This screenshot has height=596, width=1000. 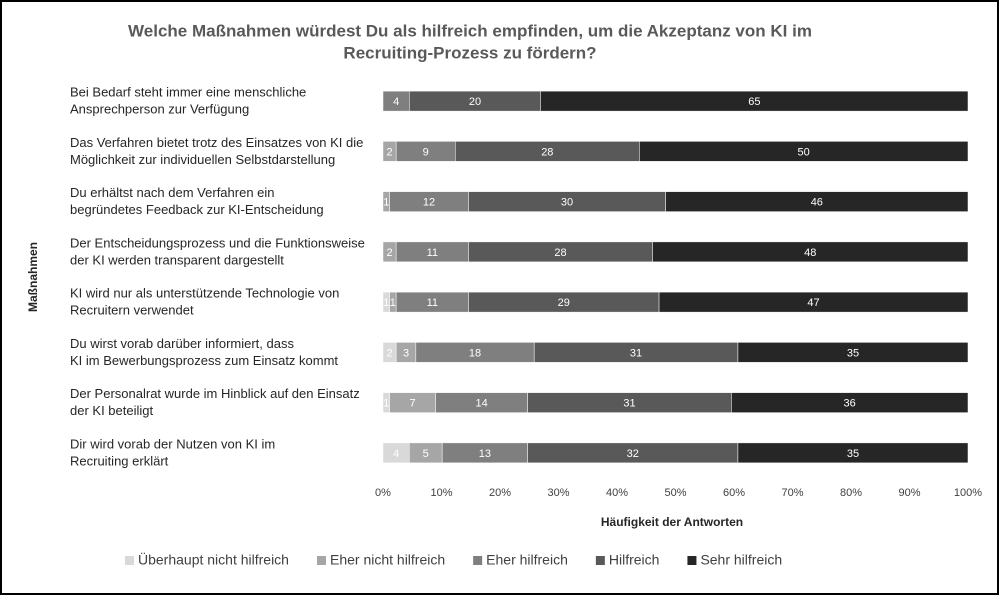 What do you see at coordinates (634, 560) in the screenshot?
I see `legend-label: Hilfreich` at bounding box center [634, 560].